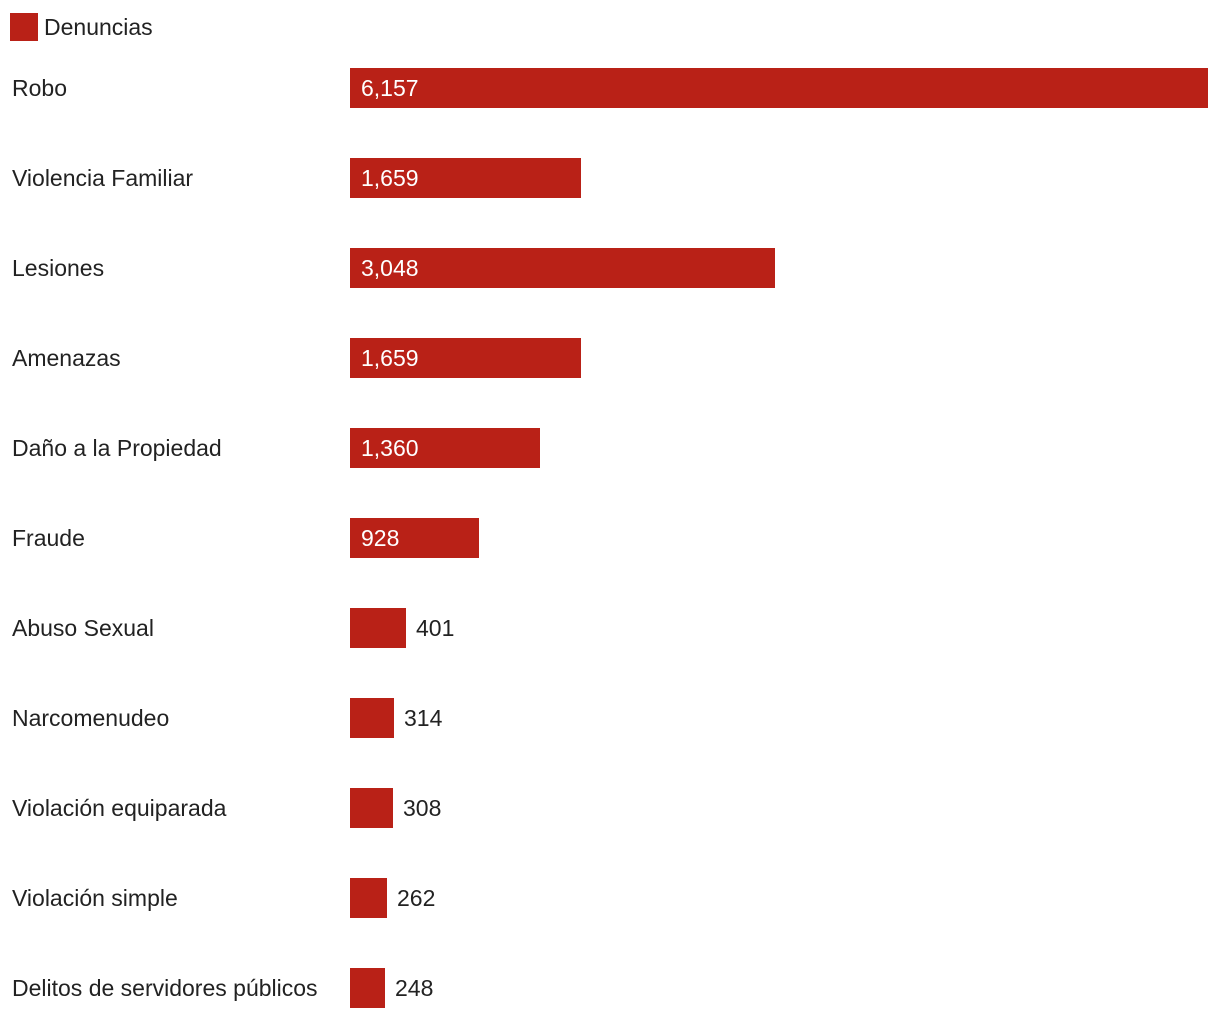 Image resolution: width=1220 pixels, height=1020 pixels. I want to click on category-label: Violencia Familiar, so click(102, 178).